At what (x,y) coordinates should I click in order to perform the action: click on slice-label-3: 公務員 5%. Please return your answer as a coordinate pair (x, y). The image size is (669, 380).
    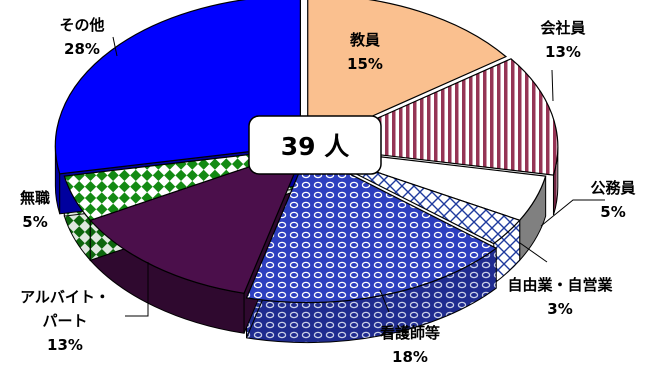
    Looking at the image, I should click on (612, 200).